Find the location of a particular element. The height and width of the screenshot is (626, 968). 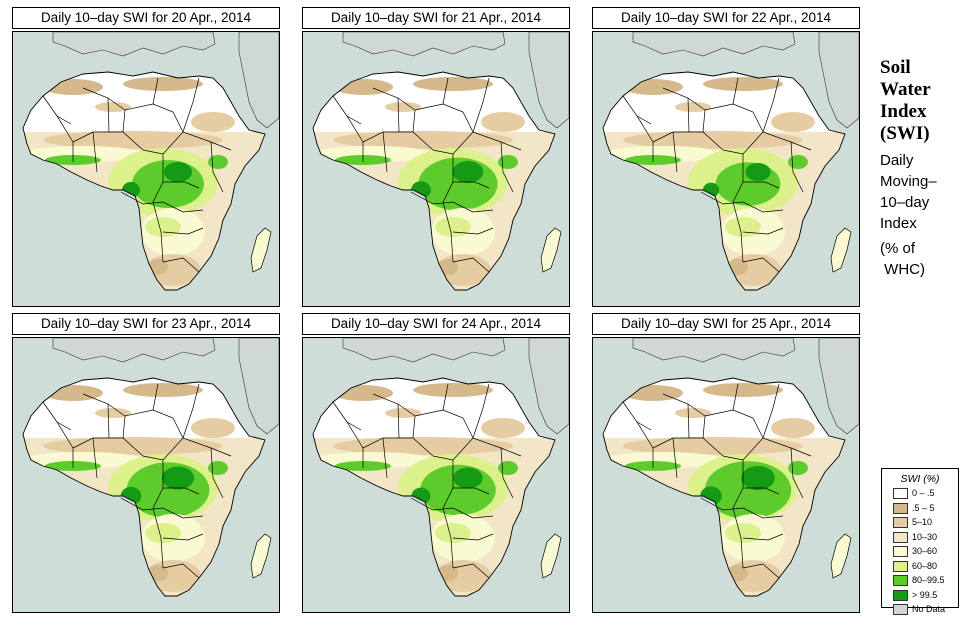

index-title-line: Soil is located at coordinates (895, 67).